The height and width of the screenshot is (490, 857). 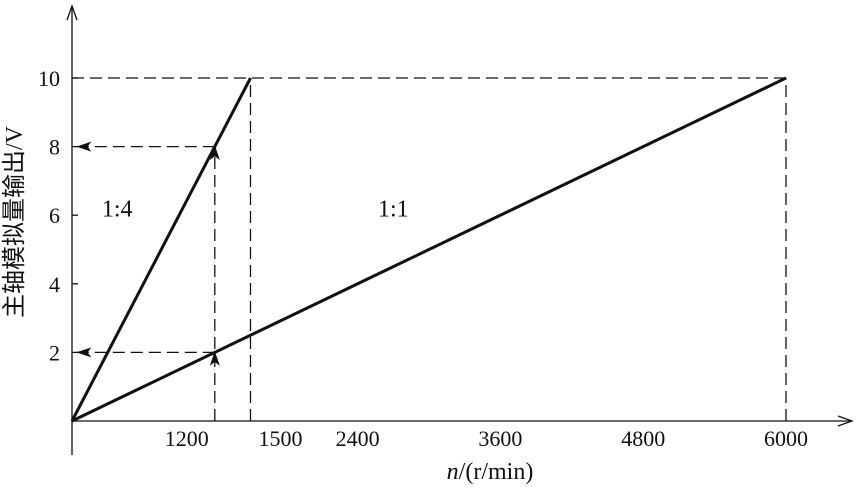 What do you see at coordinates (14, 221) in the screenshot?
I see `y-axis-title: 主轴模拟量输出/V` at bounding box center [14, 221].